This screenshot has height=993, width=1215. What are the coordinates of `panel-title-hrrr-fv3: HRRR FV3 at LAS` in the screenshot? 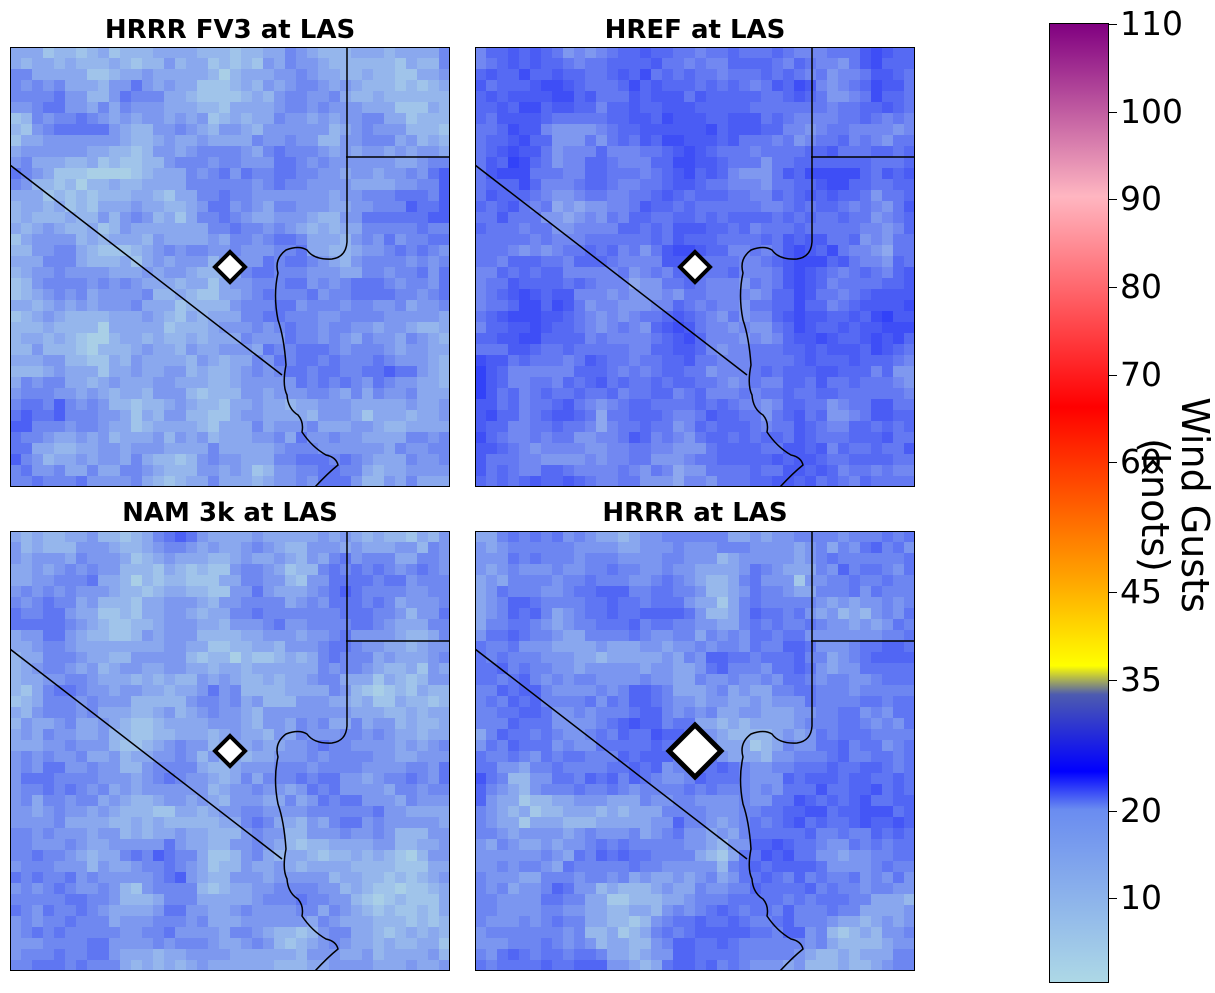 It's located at (230, 30).